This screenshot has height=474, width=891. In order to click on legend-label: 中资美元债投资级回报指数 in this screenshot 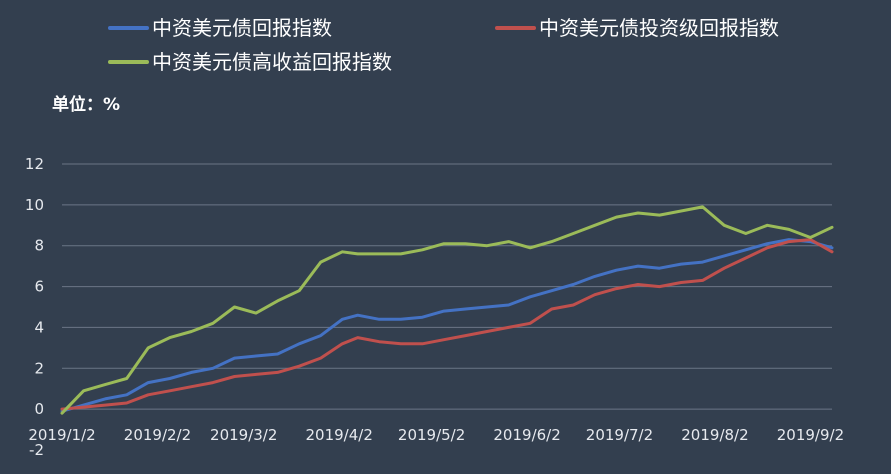, I will do `click(659, 28)`.